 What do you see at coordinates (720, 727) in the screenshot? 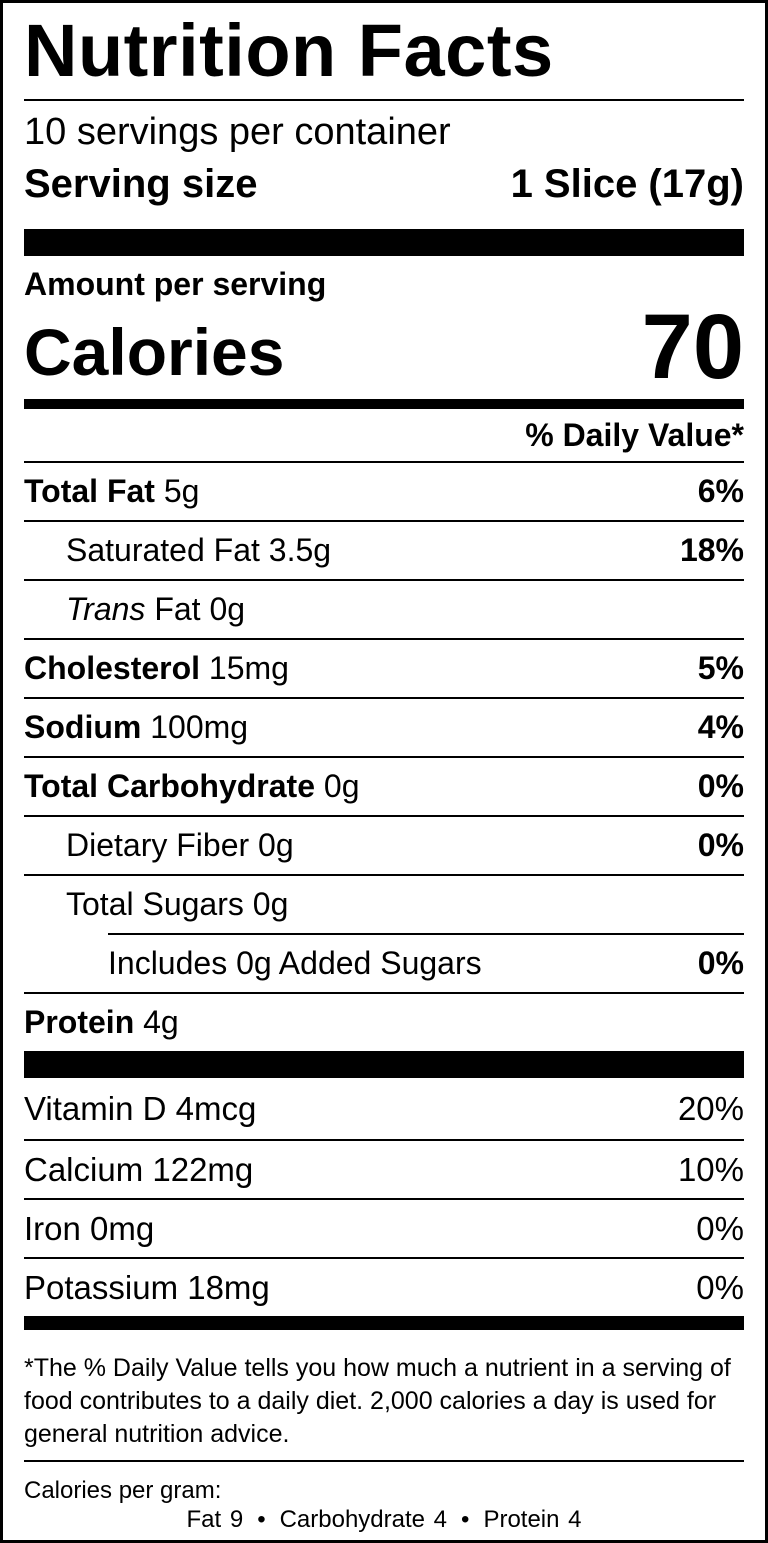
I see `sodium-dv: 4%` at bounding box center [720, 727].